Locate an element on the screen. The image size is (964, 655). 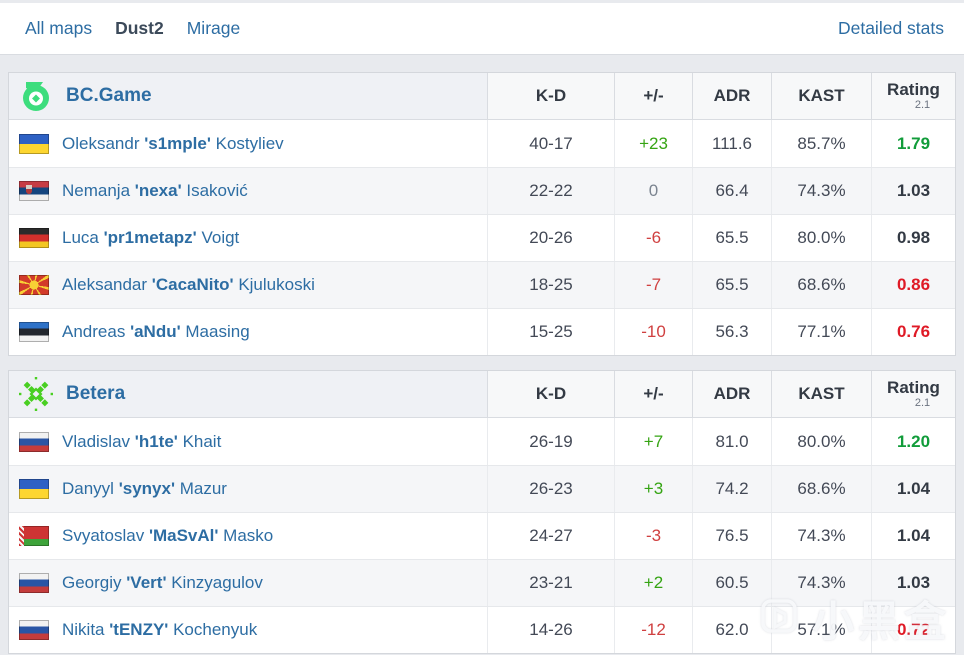
player-cell: Oleksandr 's1mple' Kostyliev is located at coordinates (248, 143).